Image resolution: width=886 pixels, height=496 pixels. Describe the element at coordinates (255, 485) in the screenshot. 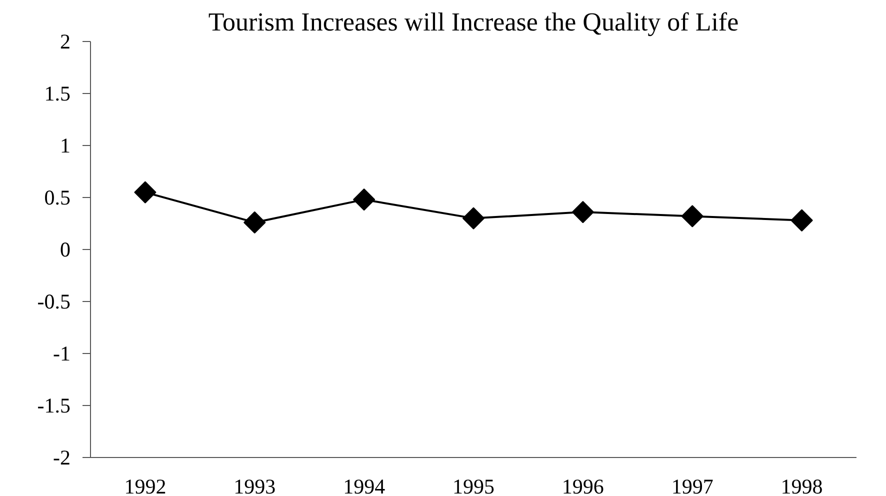

I see `x-tick-label: 1993` at that location.